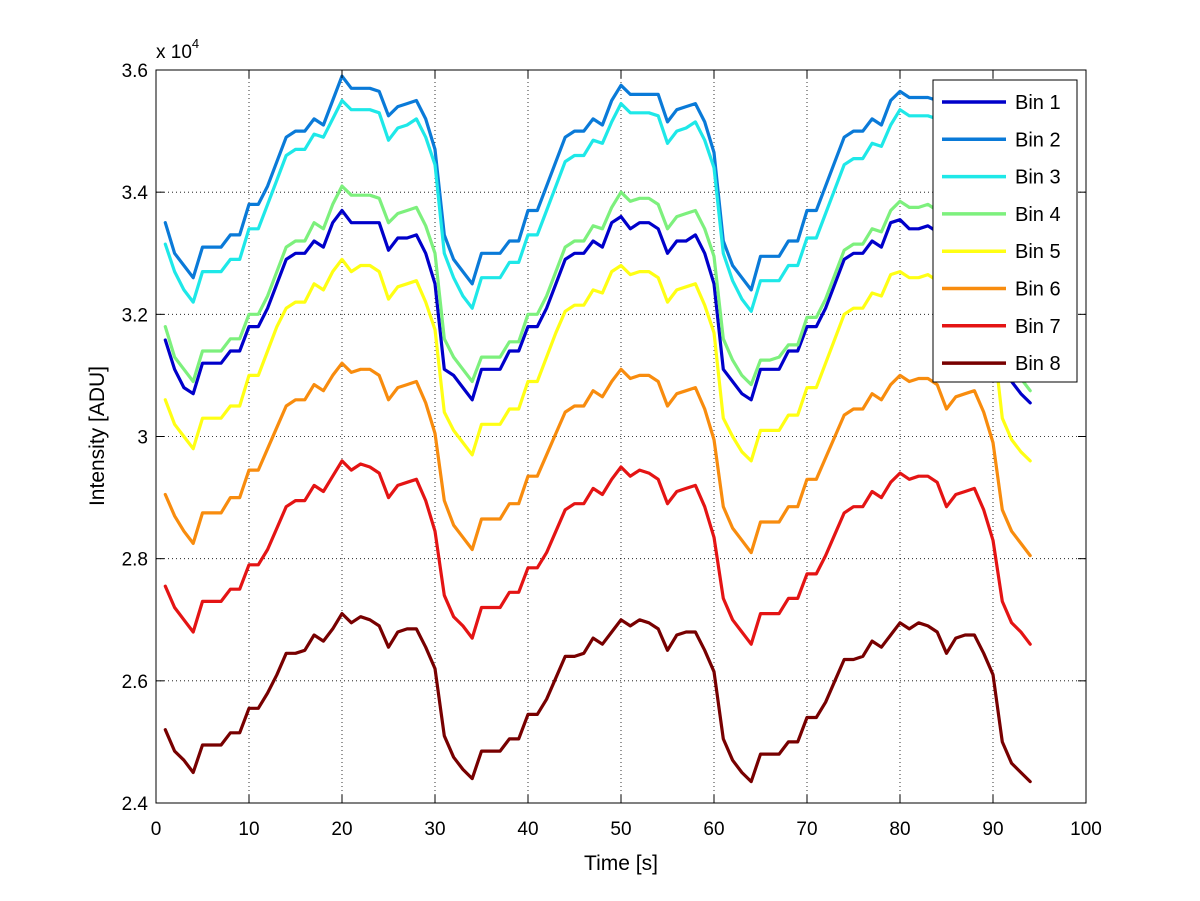 This screenshot has width=1200, height=901. I want to click on y-tick-label: 3, so click(142, 438).